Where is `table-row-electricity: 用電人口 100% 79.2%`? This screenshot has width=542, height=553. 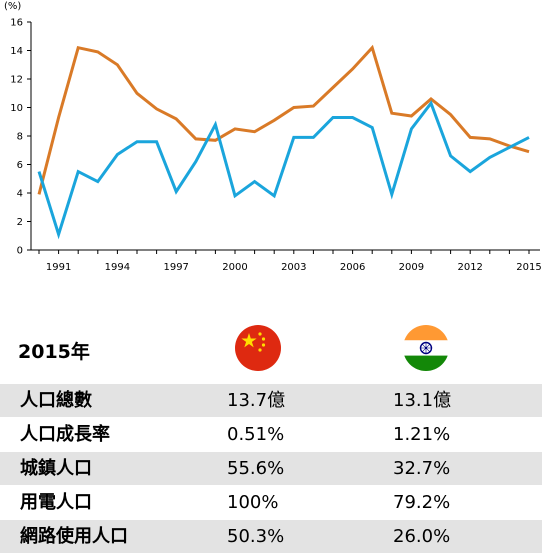
table-row-electricity: 用電人口 100% 79.2% is located at coordinates (271, 502).